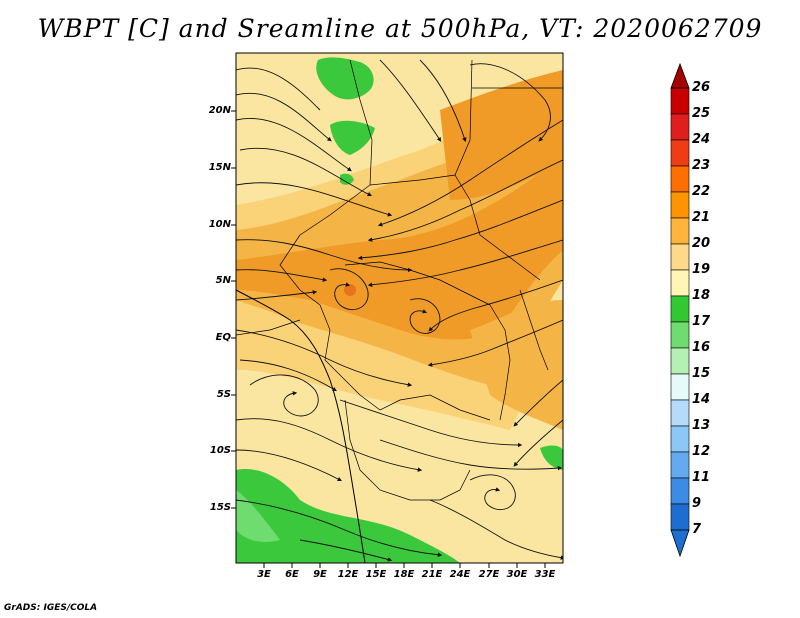  I want to click on lon-label-21e: 21E, so click(432, 574).